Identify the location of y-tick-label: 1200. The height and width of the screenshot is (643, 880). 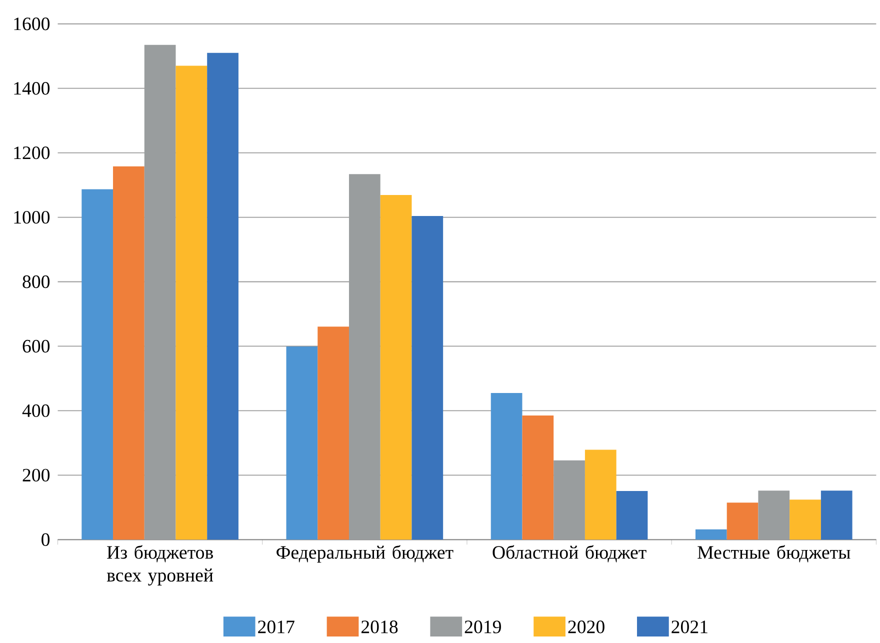
(32, 153).